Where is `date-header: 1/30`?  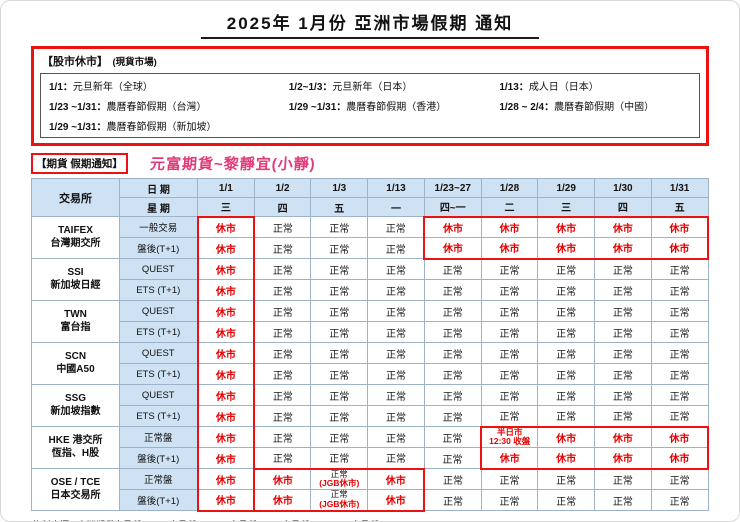 date-header: 1/30 is located at coordinates (623, 188).